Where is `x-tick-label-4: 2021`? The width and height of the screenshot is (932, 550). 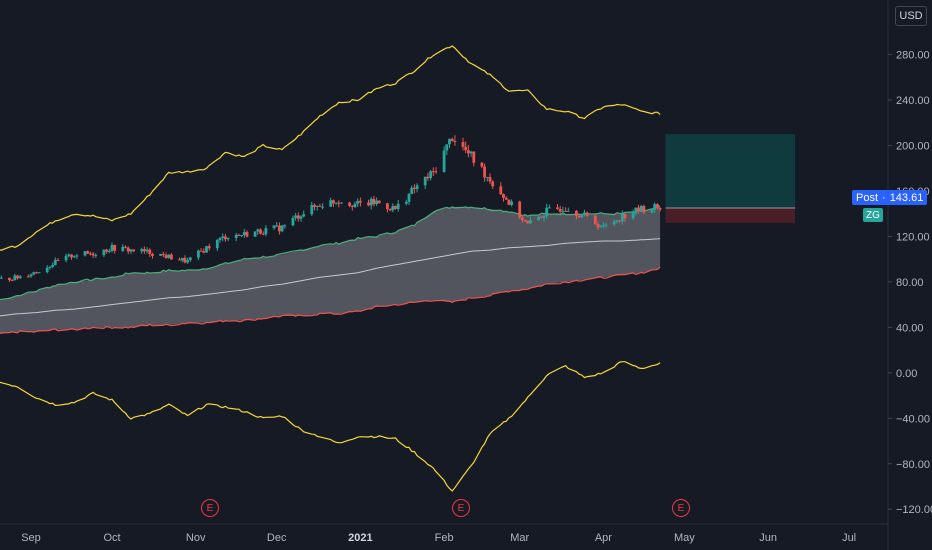
x-tick-label-4: 2021 is located at coordinates (360, 538).